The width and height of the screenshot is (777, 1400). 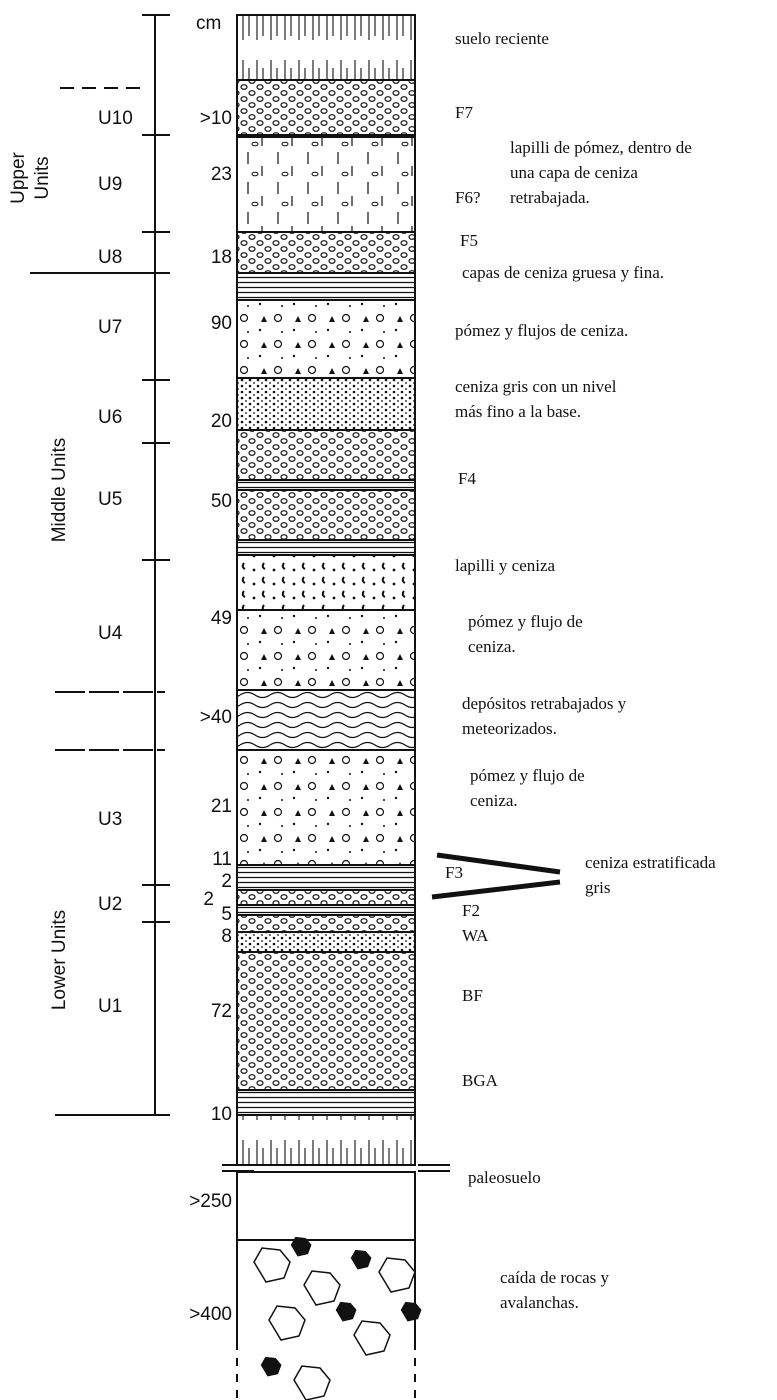 What do you see at coordinates (110, 417) in the screenshot?
I see `unit-label: U6` at bounding box center [110, 417].